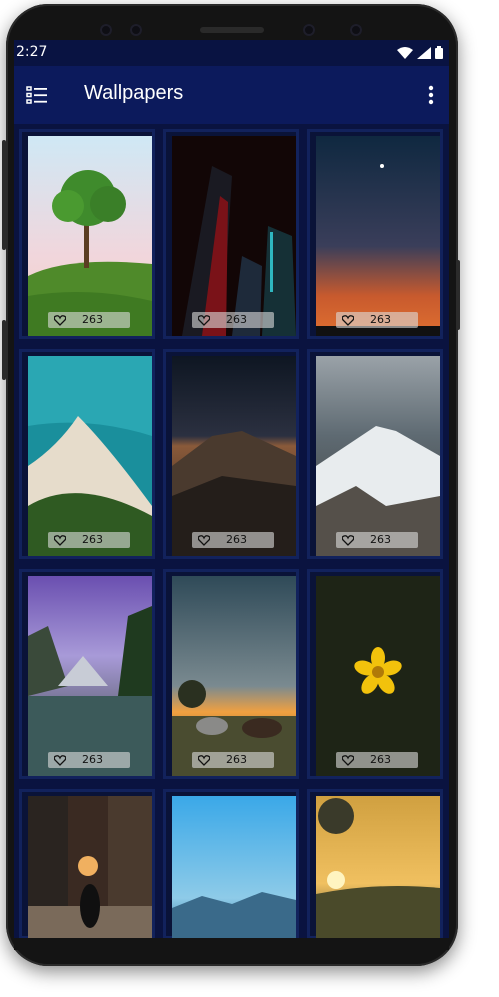 The image size is (499, 997). I want to click on wallpaper-image-lake-forest, so click(90, 676).